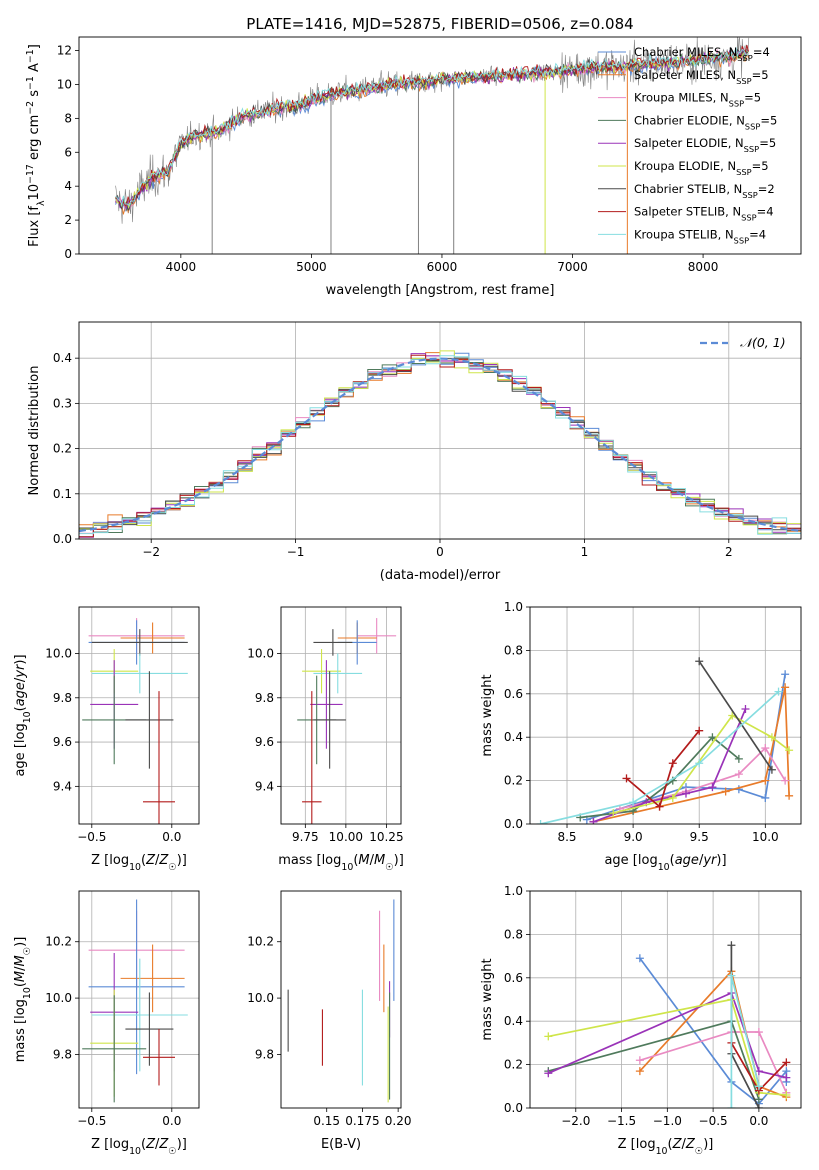 Image resolution: width=819 pixels, height=1170 pixels. Describe the element at coordinates (151, 552) in the screenshot. I see `x-tick-label: −2` at that location.